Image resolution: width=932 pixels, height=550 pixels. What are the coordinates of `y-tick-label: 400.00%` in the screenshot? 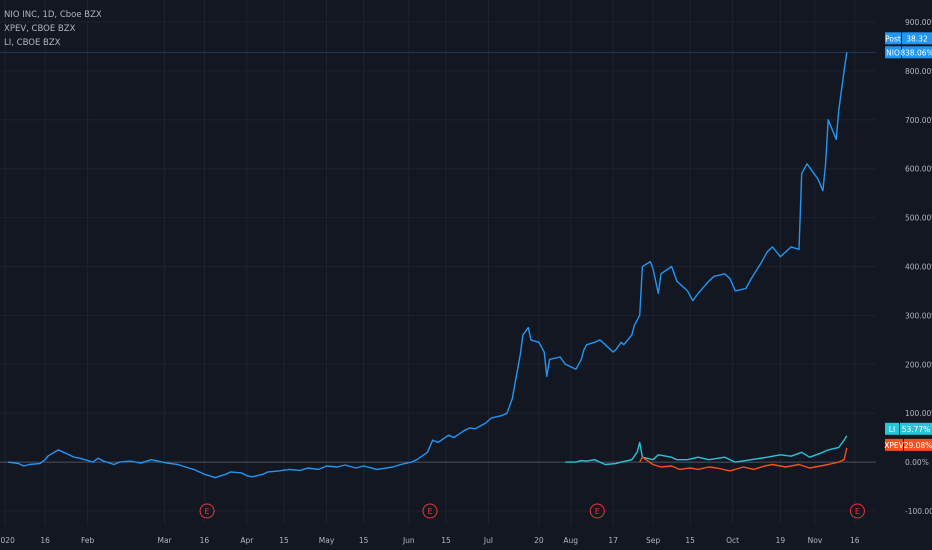 It's located at (918, 267).